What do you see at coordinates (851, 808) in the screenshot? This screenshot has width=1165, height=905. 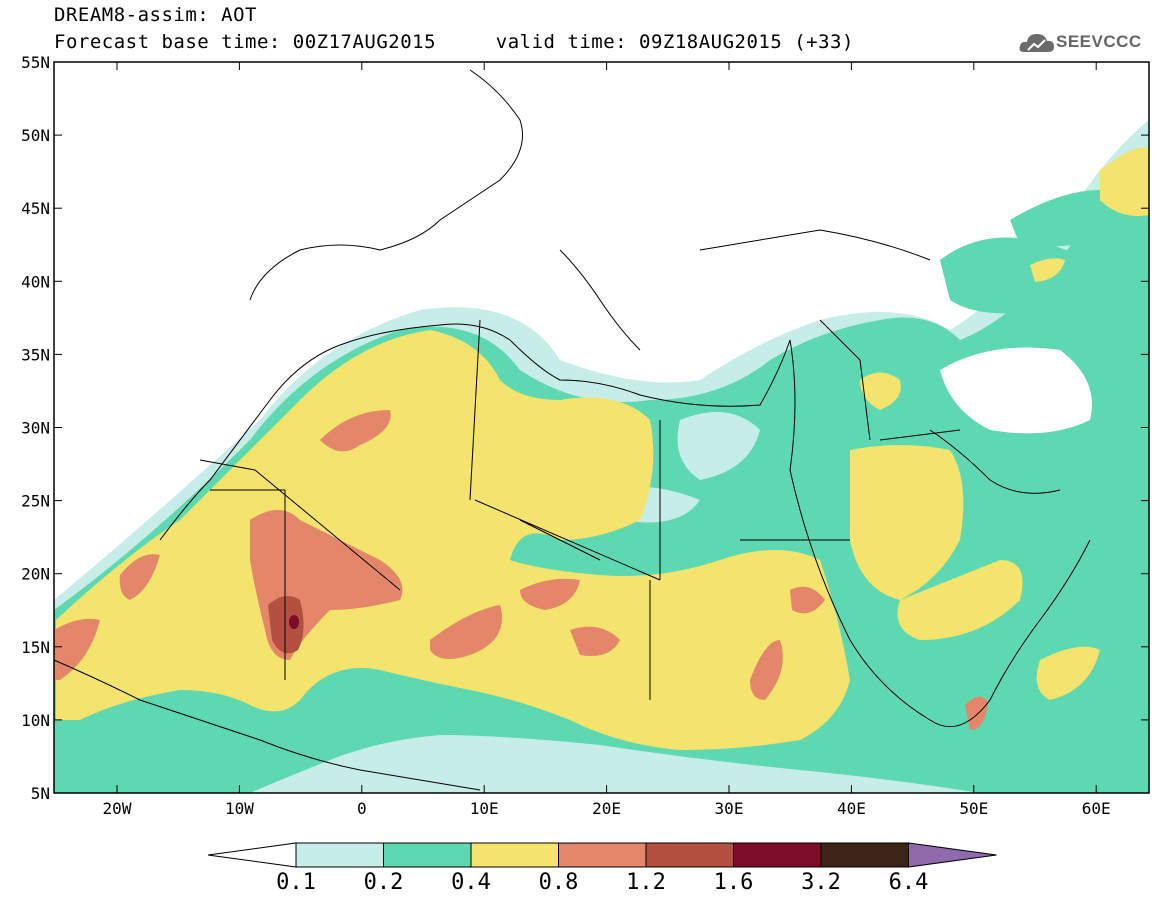 I see `lon-label: 40E` at bounding box center [851, 808].